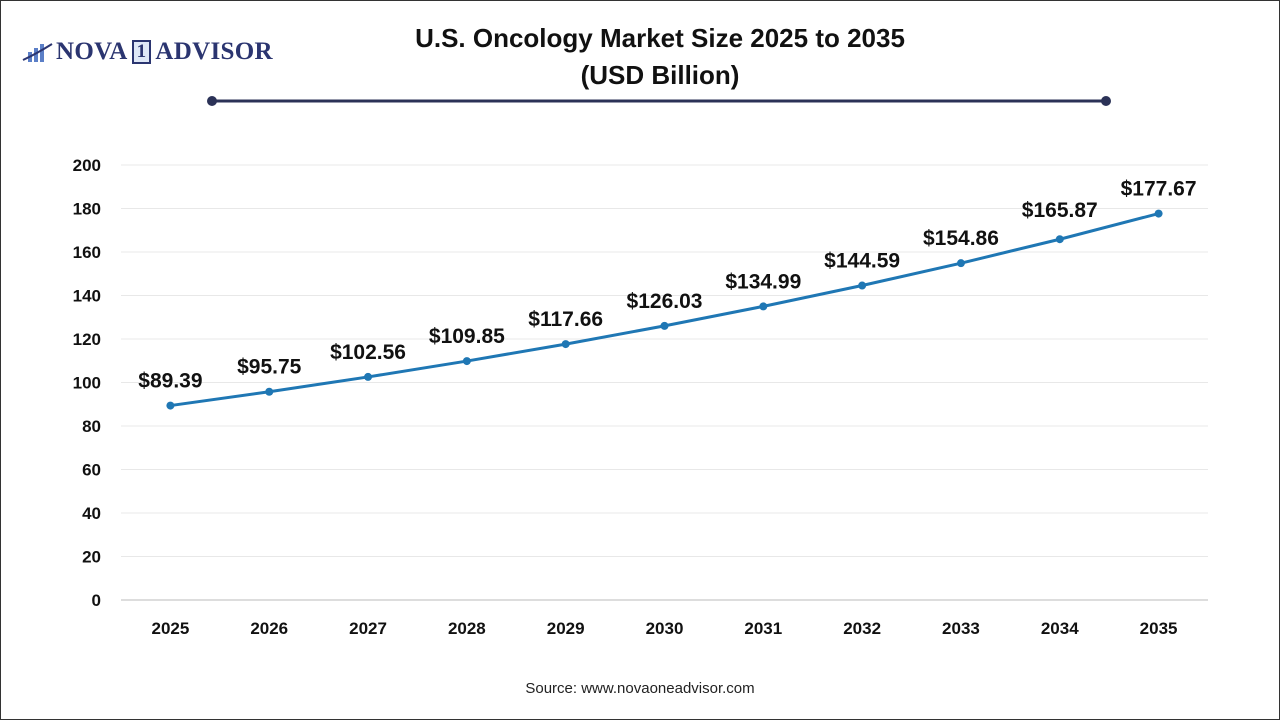  Describe the element at coordinates (1159, 189) in the screenshot. I see `data-label: $177.67` at that location.